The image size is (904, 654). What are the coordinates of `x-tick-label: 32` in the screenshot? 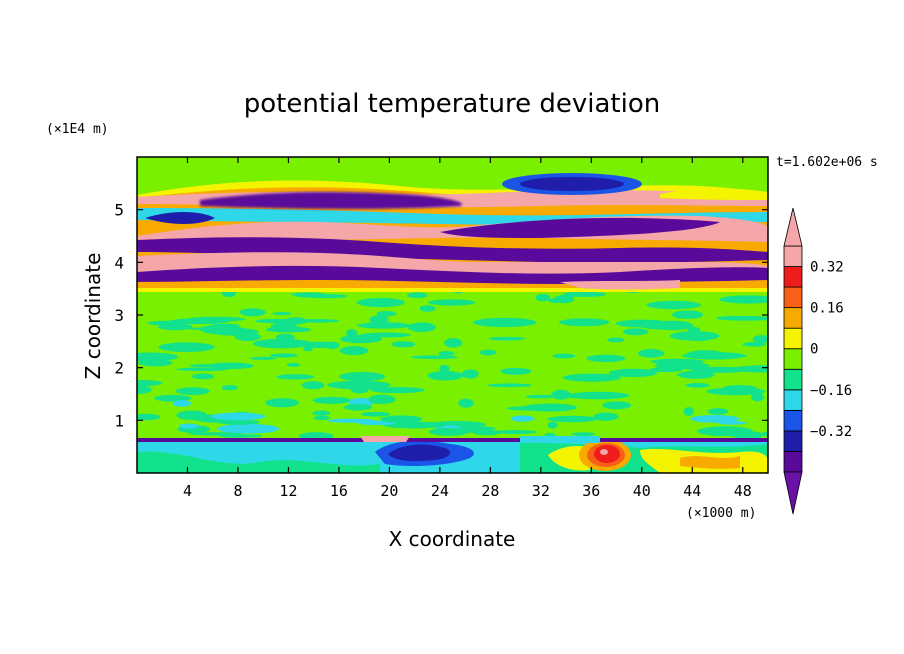 It's located at (541, 491).